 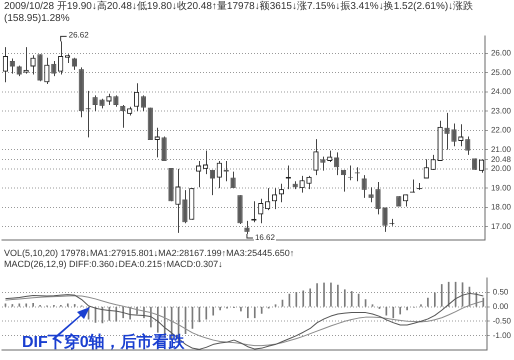 I want to click on y-tick-label: 0.00, so click(x=500, y=306).